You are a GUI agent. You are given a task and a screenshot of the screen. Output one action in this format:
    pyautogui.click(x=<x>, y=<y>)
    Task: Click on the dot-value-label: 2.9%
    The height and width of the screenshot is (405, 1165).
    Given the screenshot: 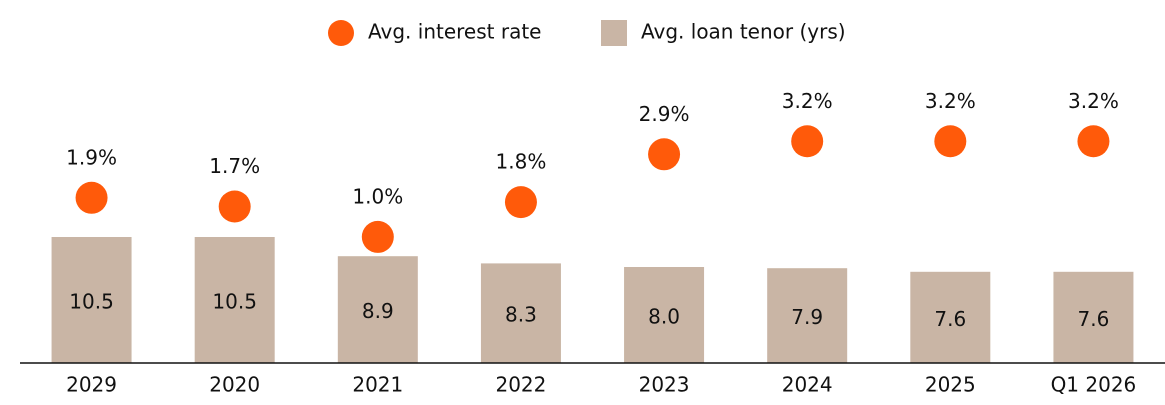 What is the action you would take?
    pyautogui.click(x=664, y=114)
    